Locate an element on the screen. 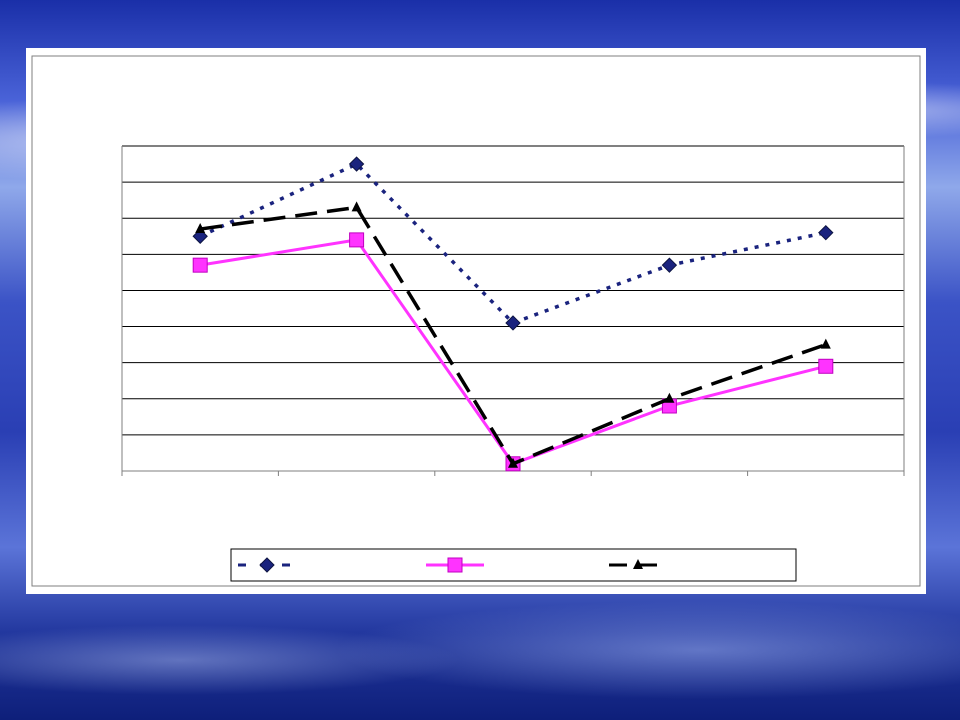 Image resolution: width=960 pixels, height=720 pixels. series-1-line is located at coordinates (513, 243).